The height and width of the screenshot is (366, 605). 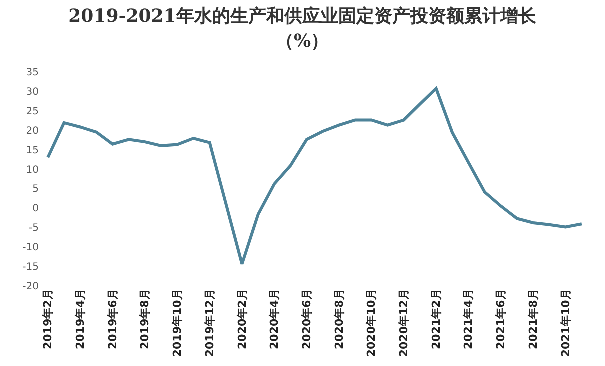 What do you see at coordinates (34, 228) in the screenshot?
I see `y-tick-label: -5` at bounding box center [34, 228].